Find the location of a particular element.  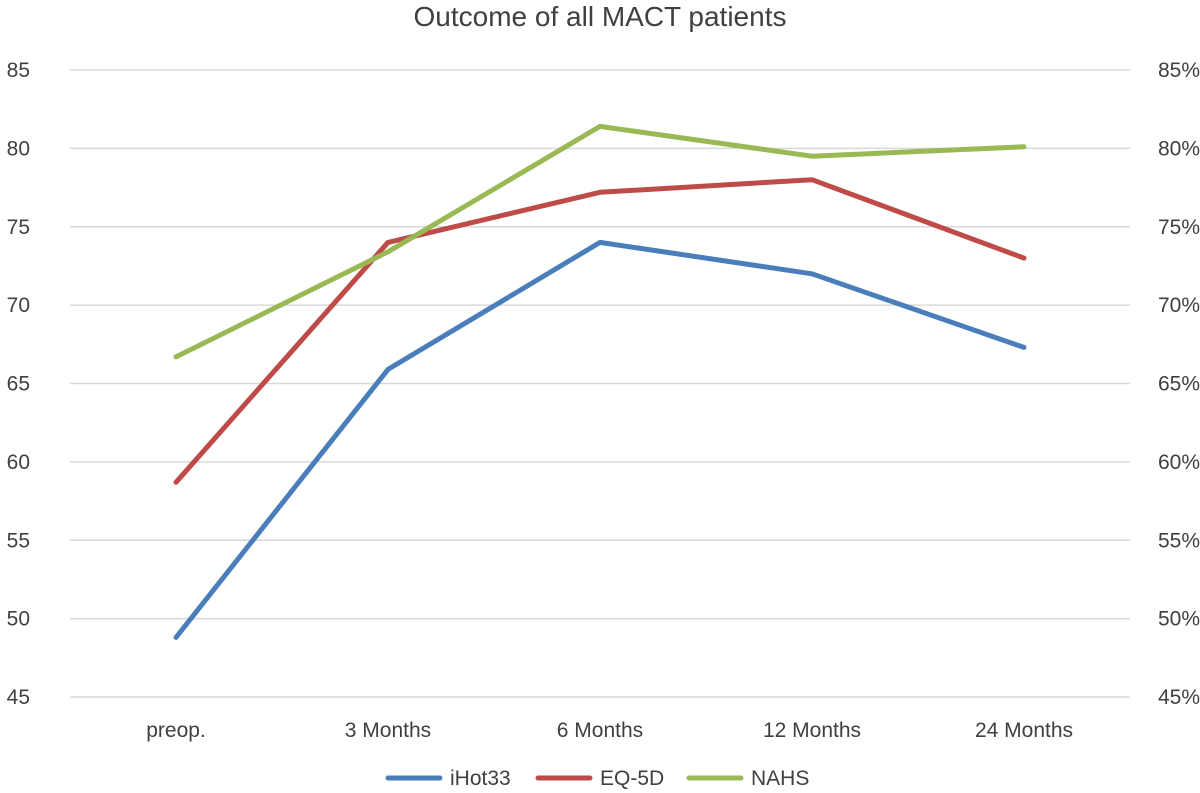

y-left-tick-label: 55 is located at coordinates (18, 540).